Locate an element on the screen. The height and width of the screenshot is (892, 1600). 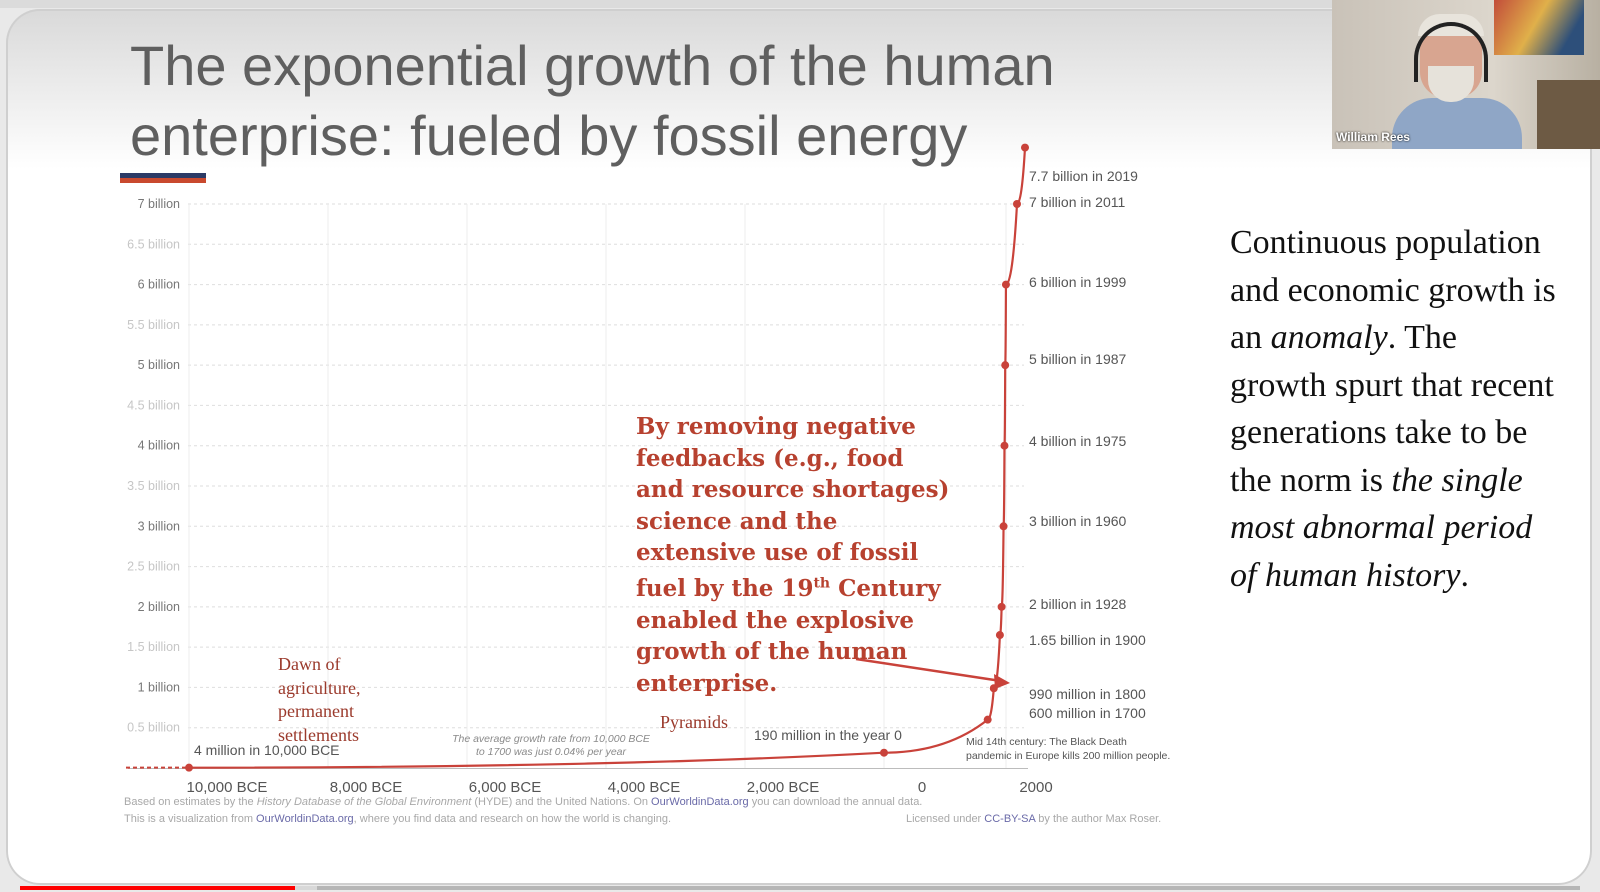
data-point-label: 7 billion in 2011 is located at coordinates (1077, 202).